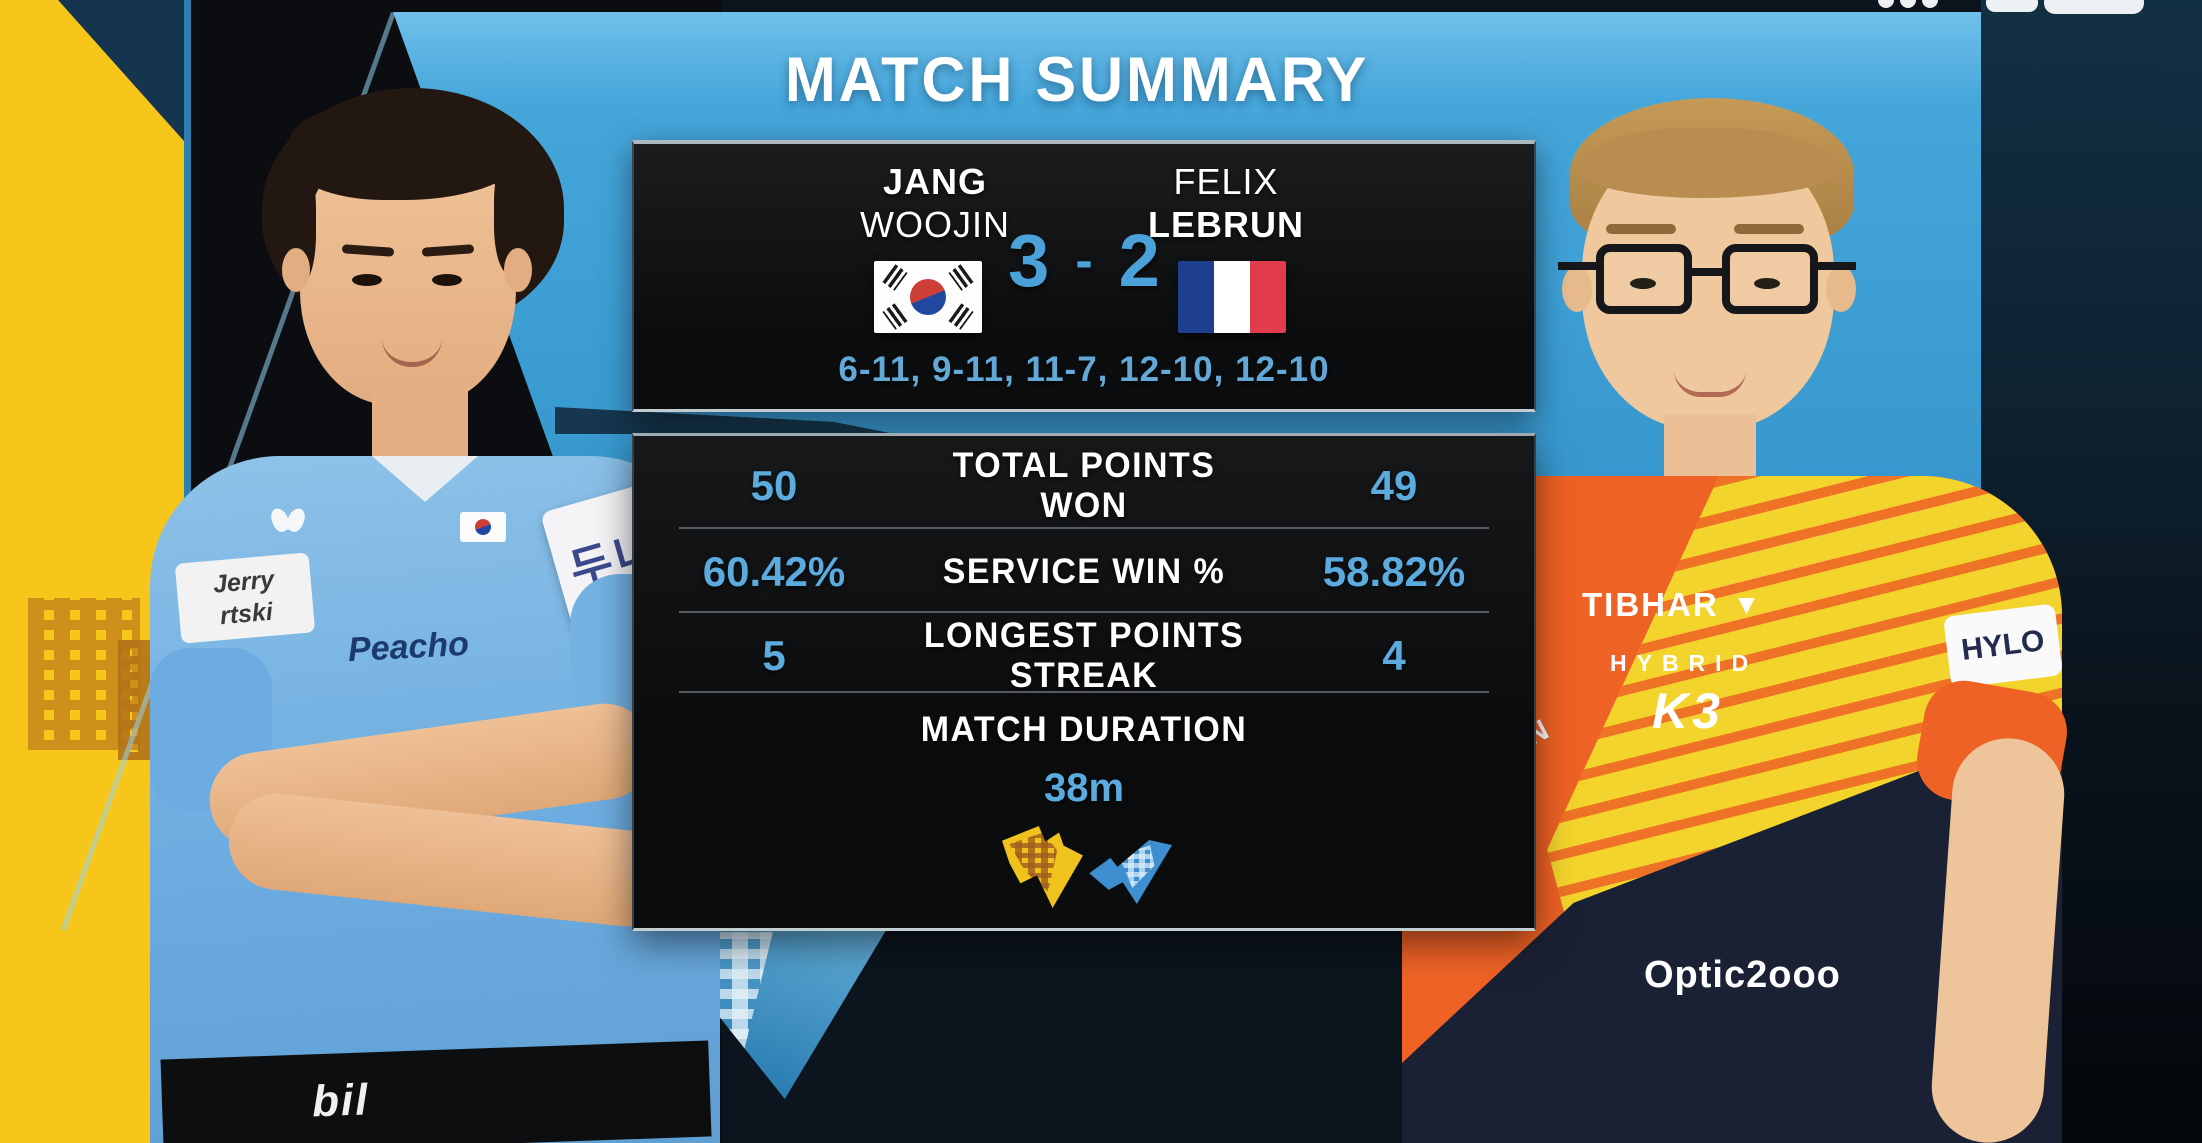  I want to click on stat-label: TOTAL POINTS WON, so click(1084, 485).